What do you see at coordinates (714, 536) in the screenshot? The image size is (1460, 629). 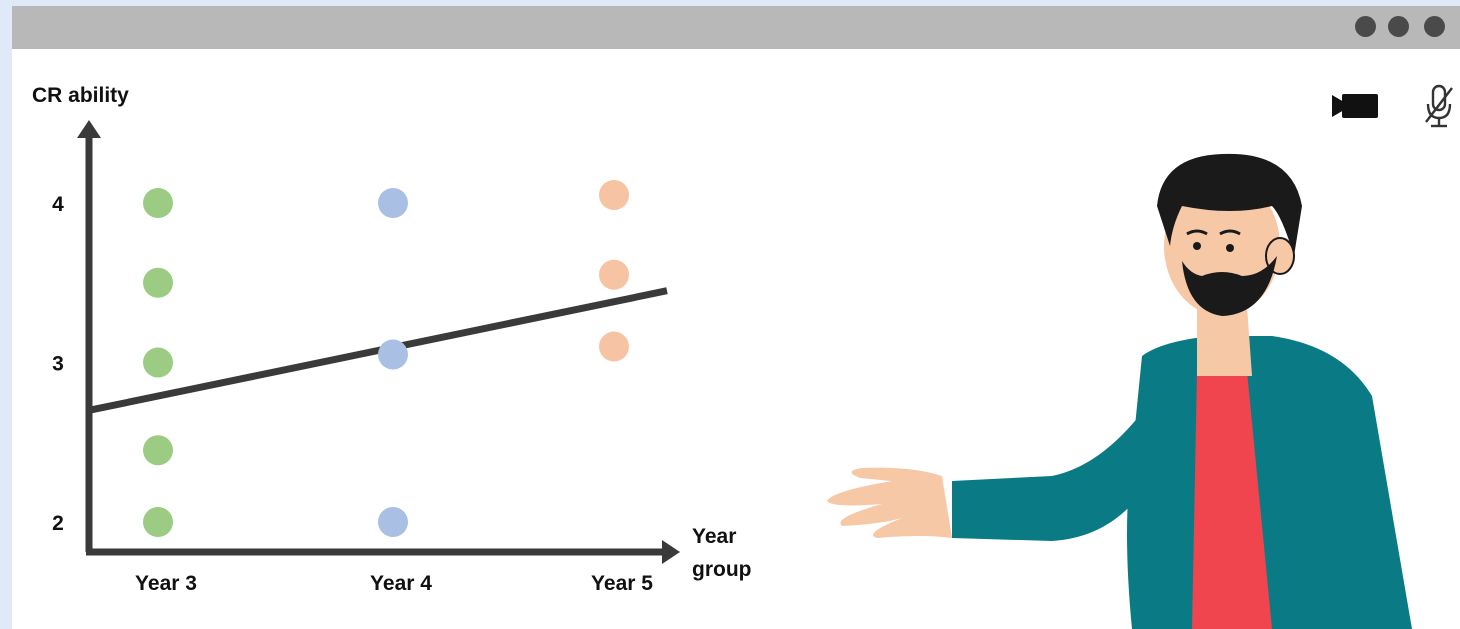 I see `x-axis-title-line1: Year` at bounding box center [714, 536].